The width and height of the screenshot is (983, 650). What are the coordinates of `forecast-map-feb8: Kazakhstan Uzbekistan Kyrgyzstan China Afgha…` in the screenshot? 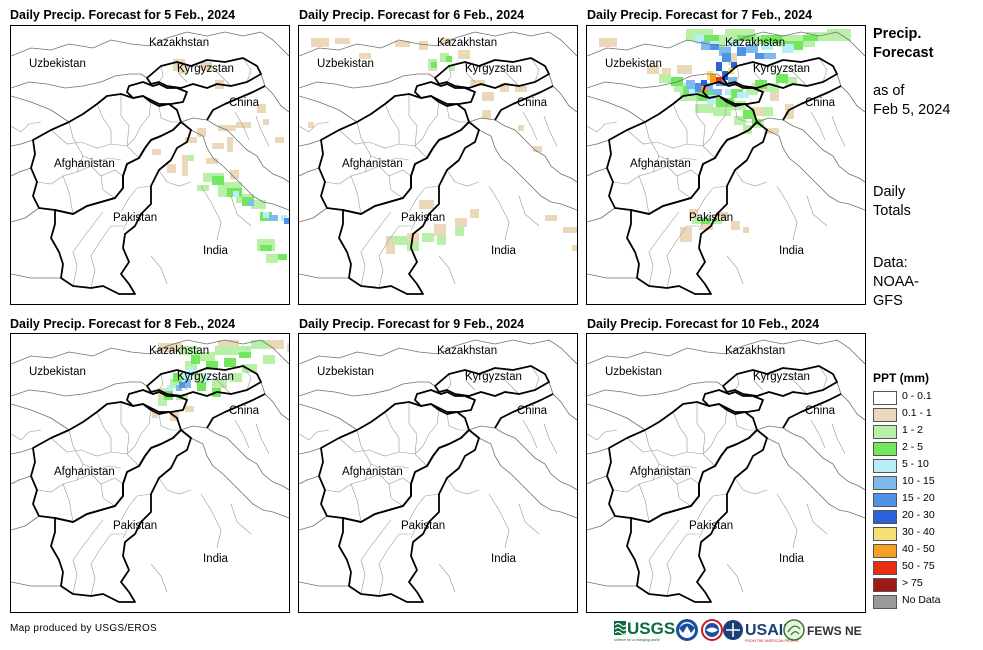 It's located at (150, 473).